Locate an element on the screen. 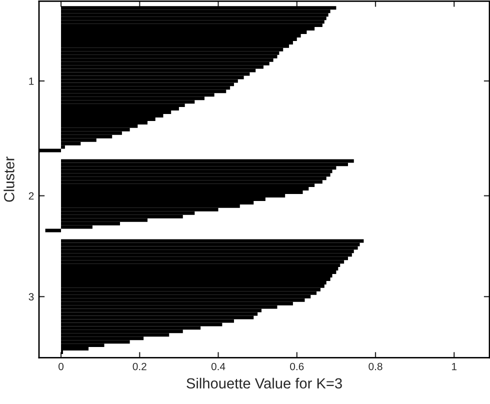 The image size is (490, 404). x-tick-label: 0 is located at coordinates (61, 366).